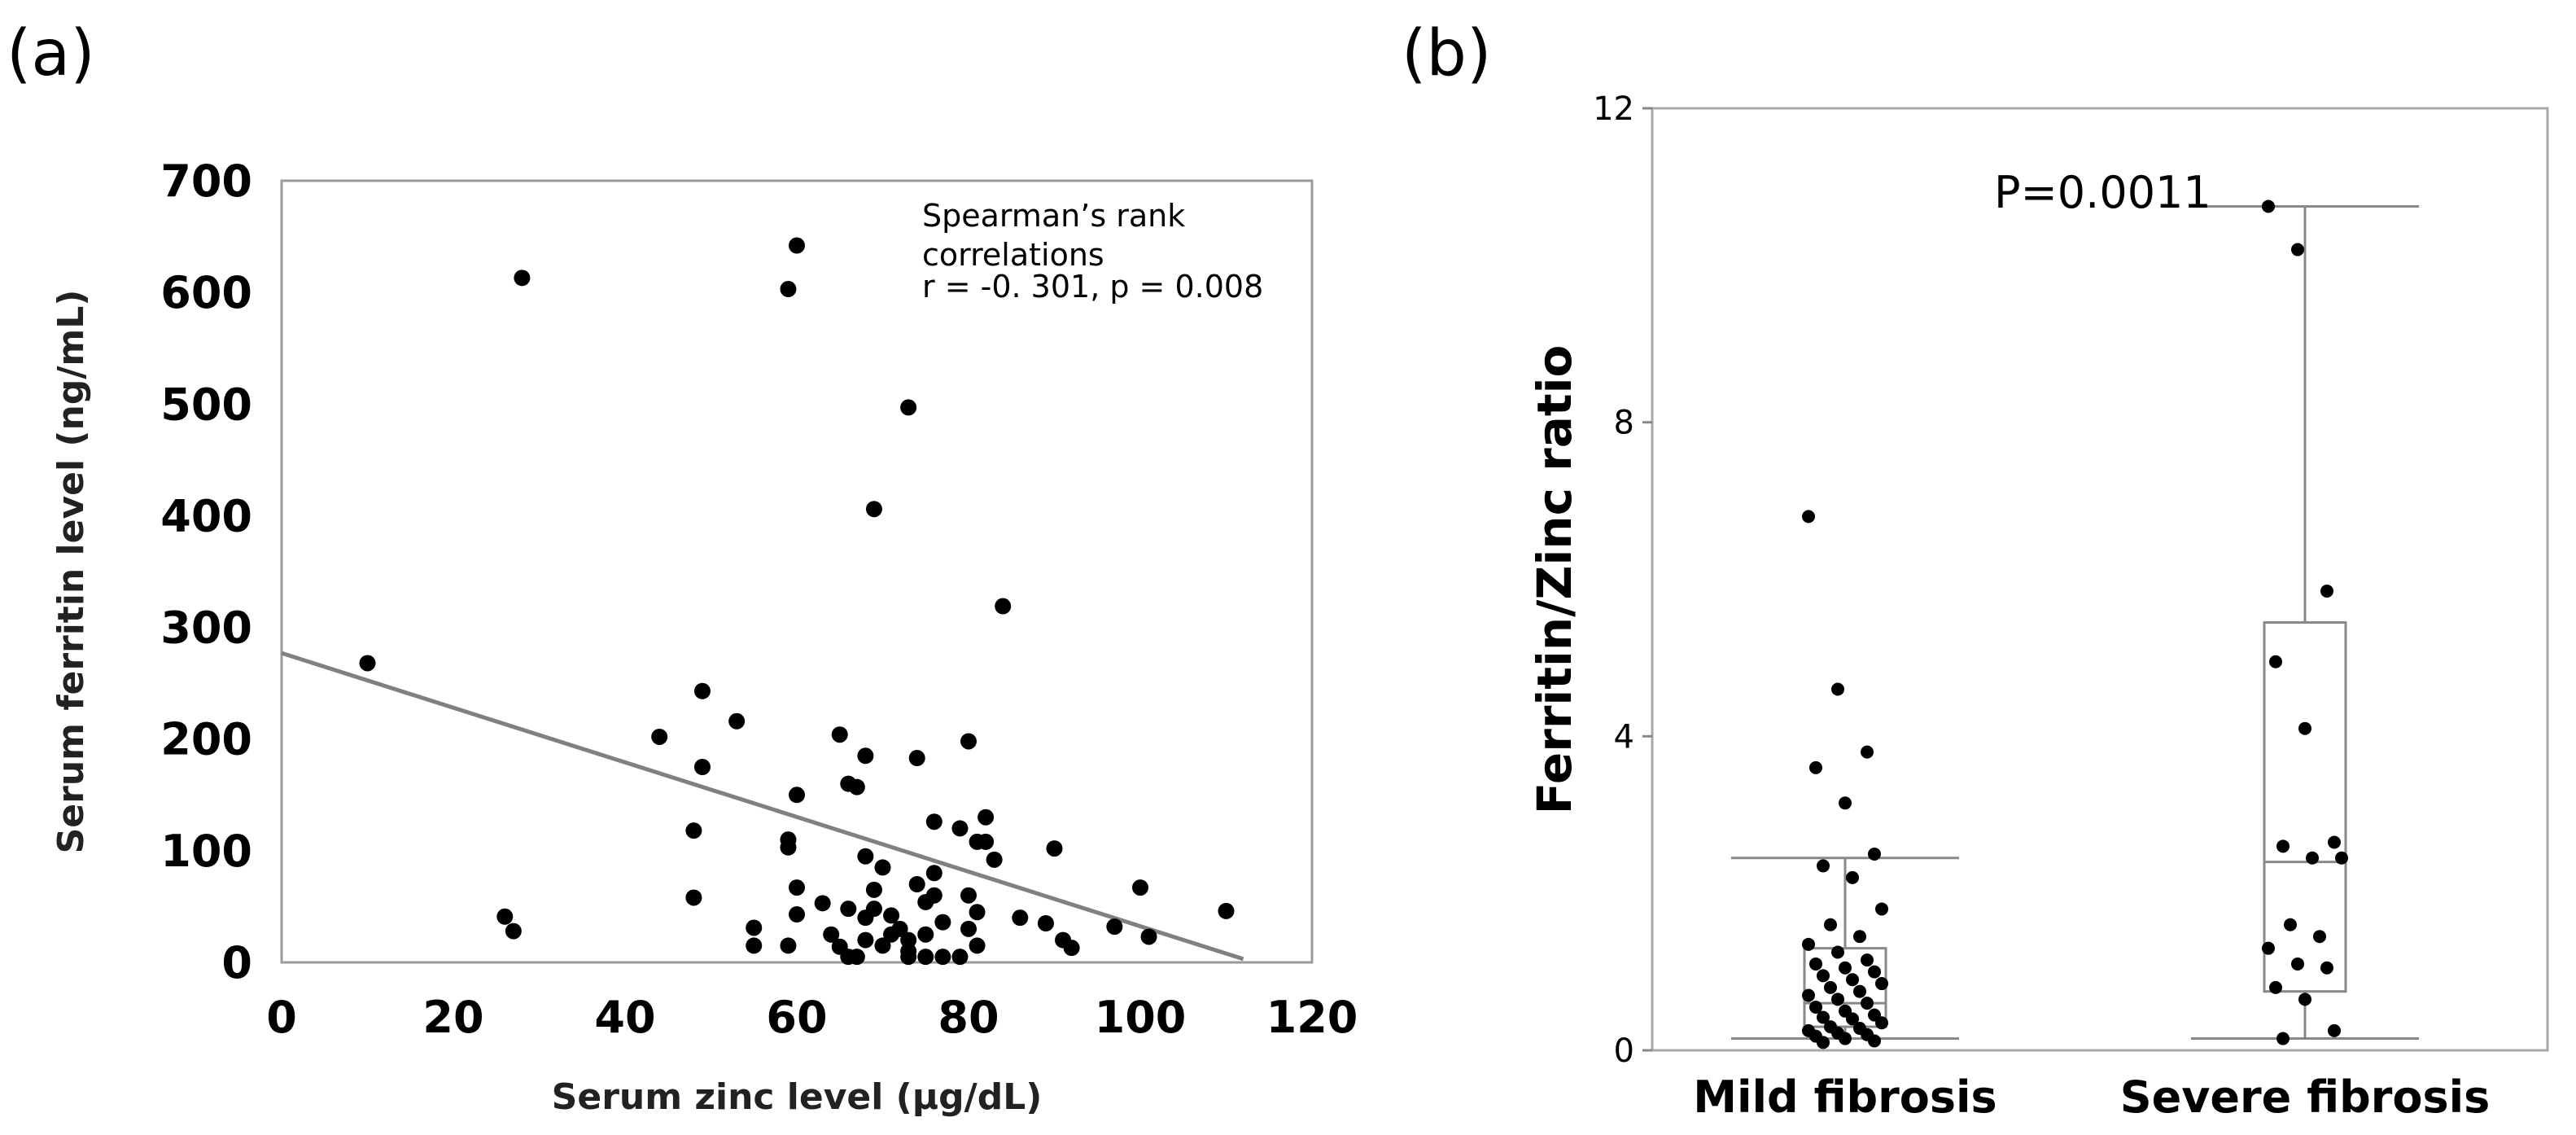  I want to click on y-tick-label: 8, so click(1624, 423).